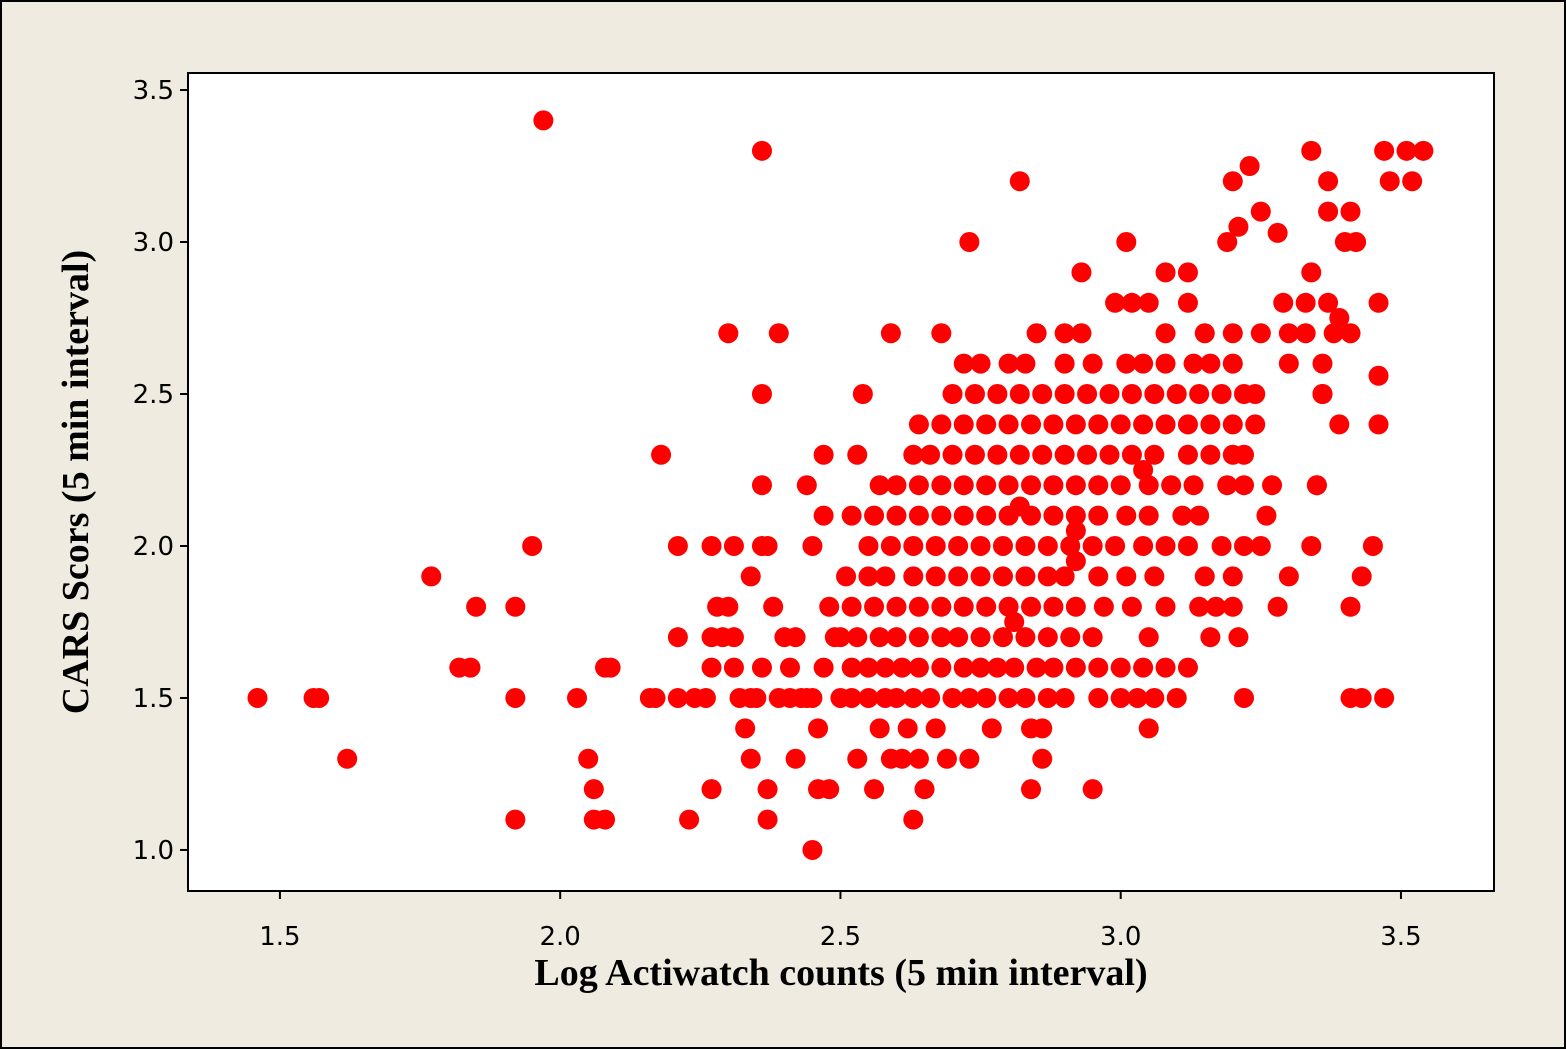  What do you see at coordinates (76, 482) in the screenshot?
I see `y-axis-title: CARS Scors (5 min interval)` at bounding box center [76, 482].